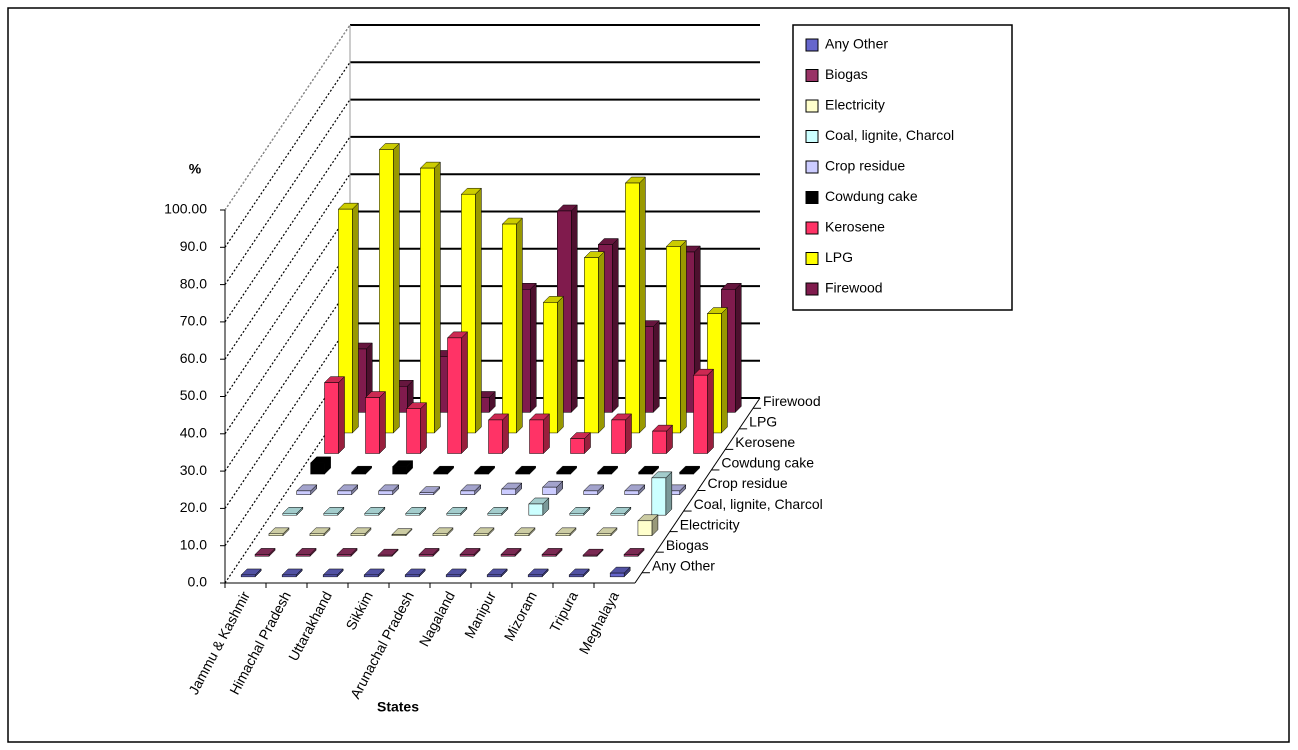 Image resolution: width=1298 pixels, height=750 pixels. What do you see at coordinates (193, 433) in the screenshot?
I see `y-tick-label: 40.0` at bounding box center [193, 433].